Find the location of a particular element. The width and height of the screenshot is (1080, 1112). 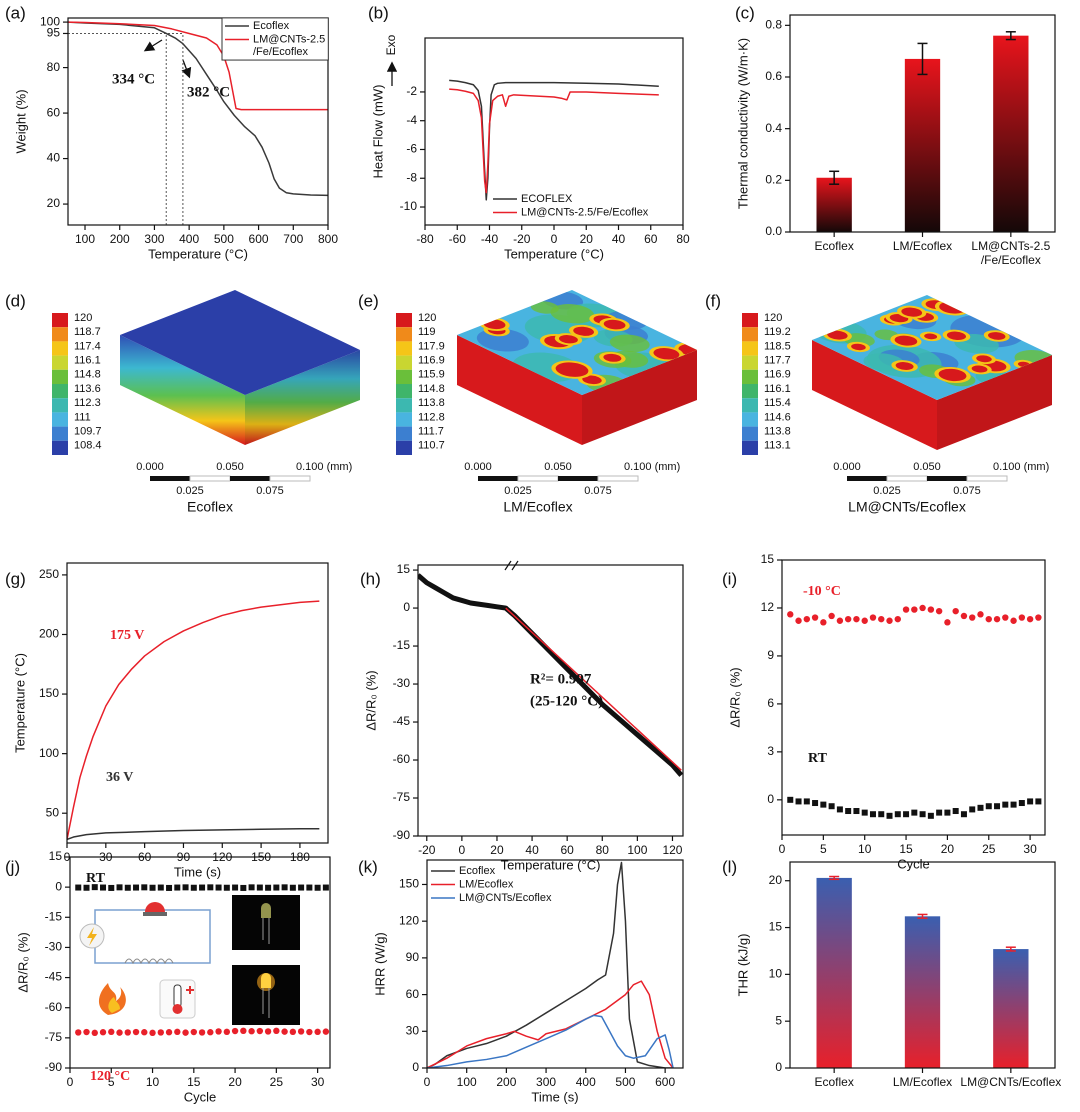

colorbar-label: 108.4 is located at coordinates (88, 446).